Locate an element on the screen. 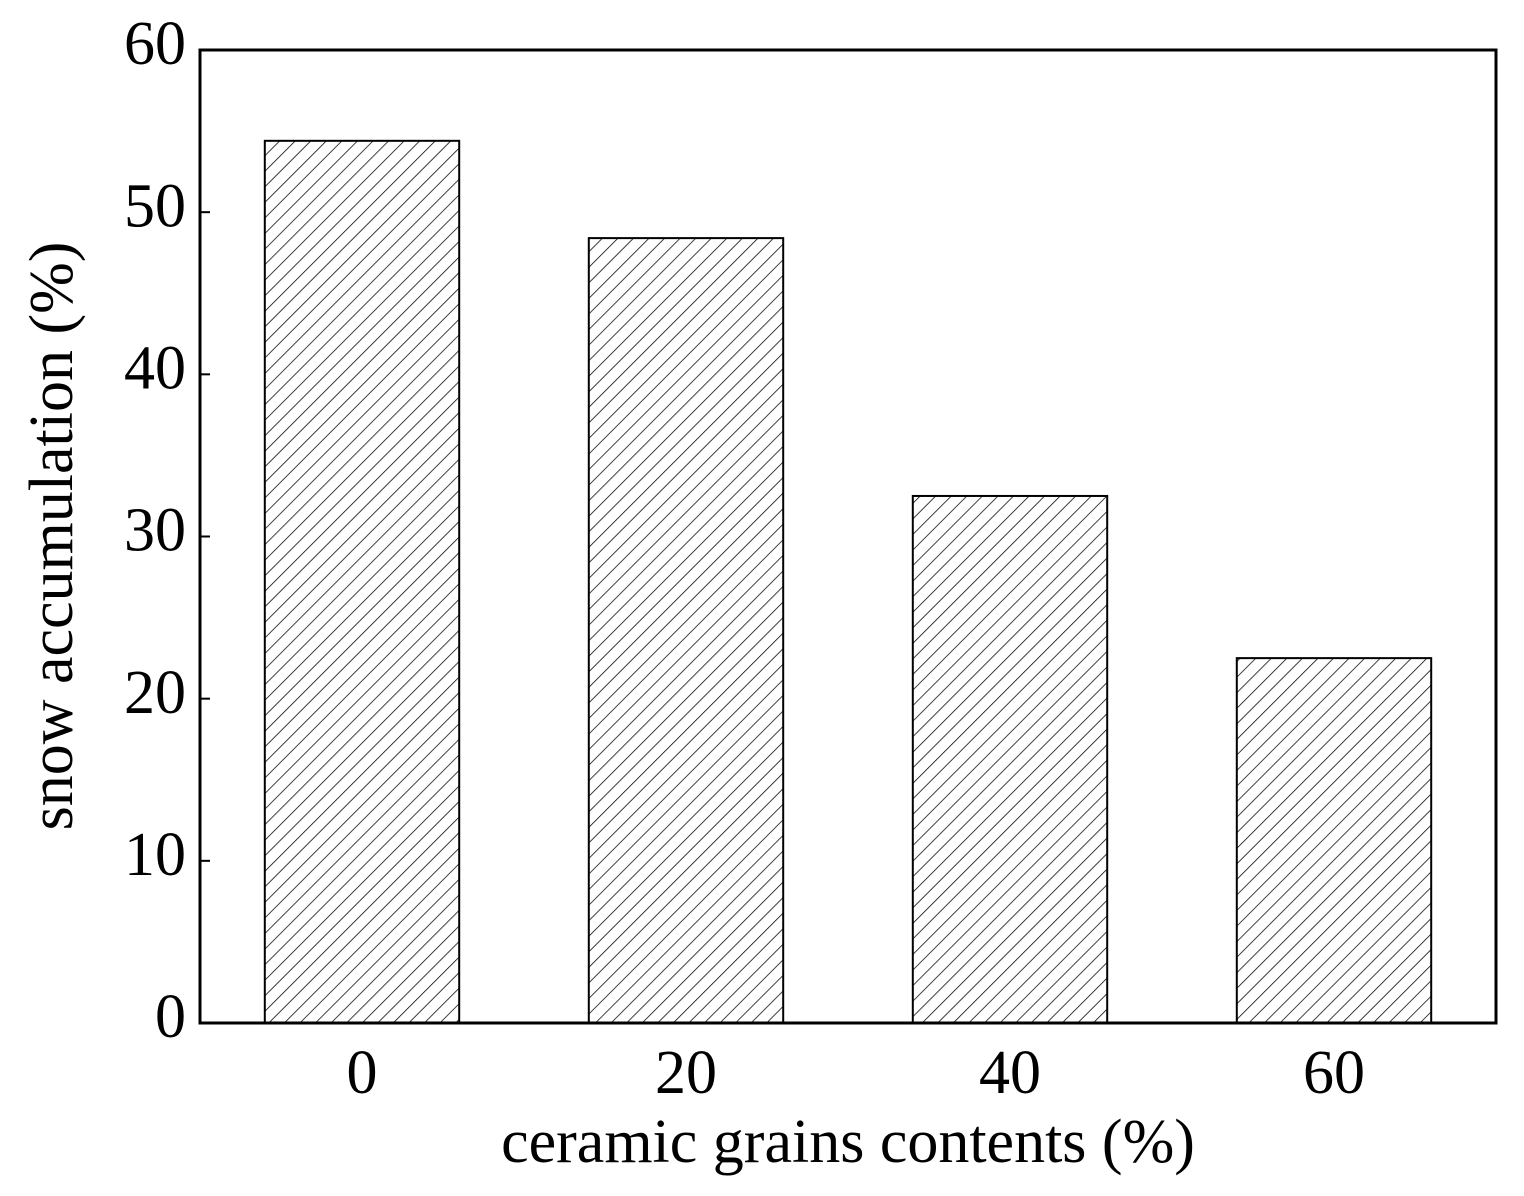  y-tick-label: 60 is located at coordinates (155, 44).